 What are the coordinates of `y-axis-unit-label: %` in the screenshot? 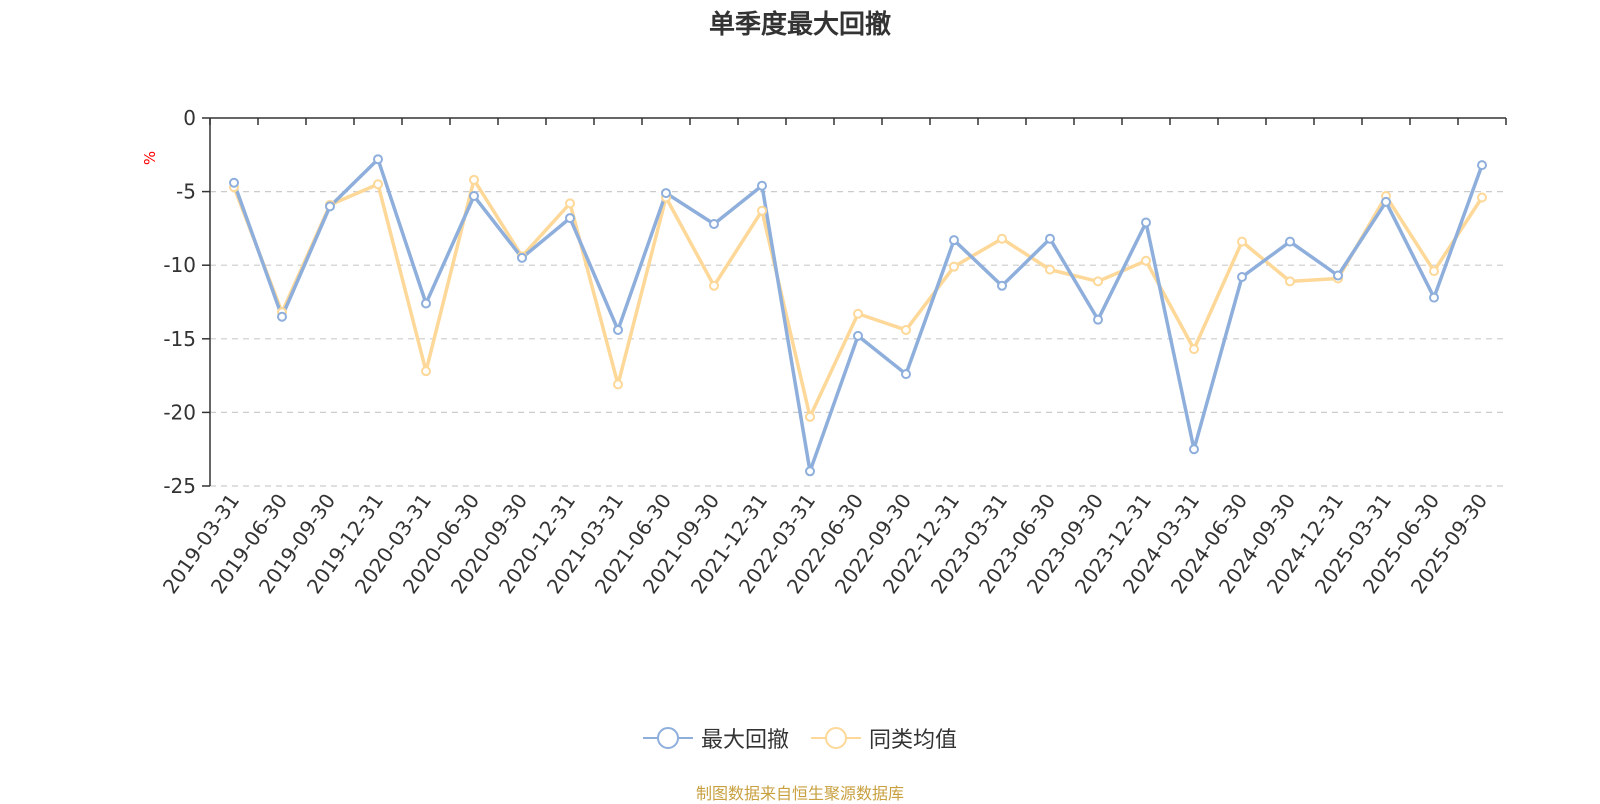 It's located at (150, 158).